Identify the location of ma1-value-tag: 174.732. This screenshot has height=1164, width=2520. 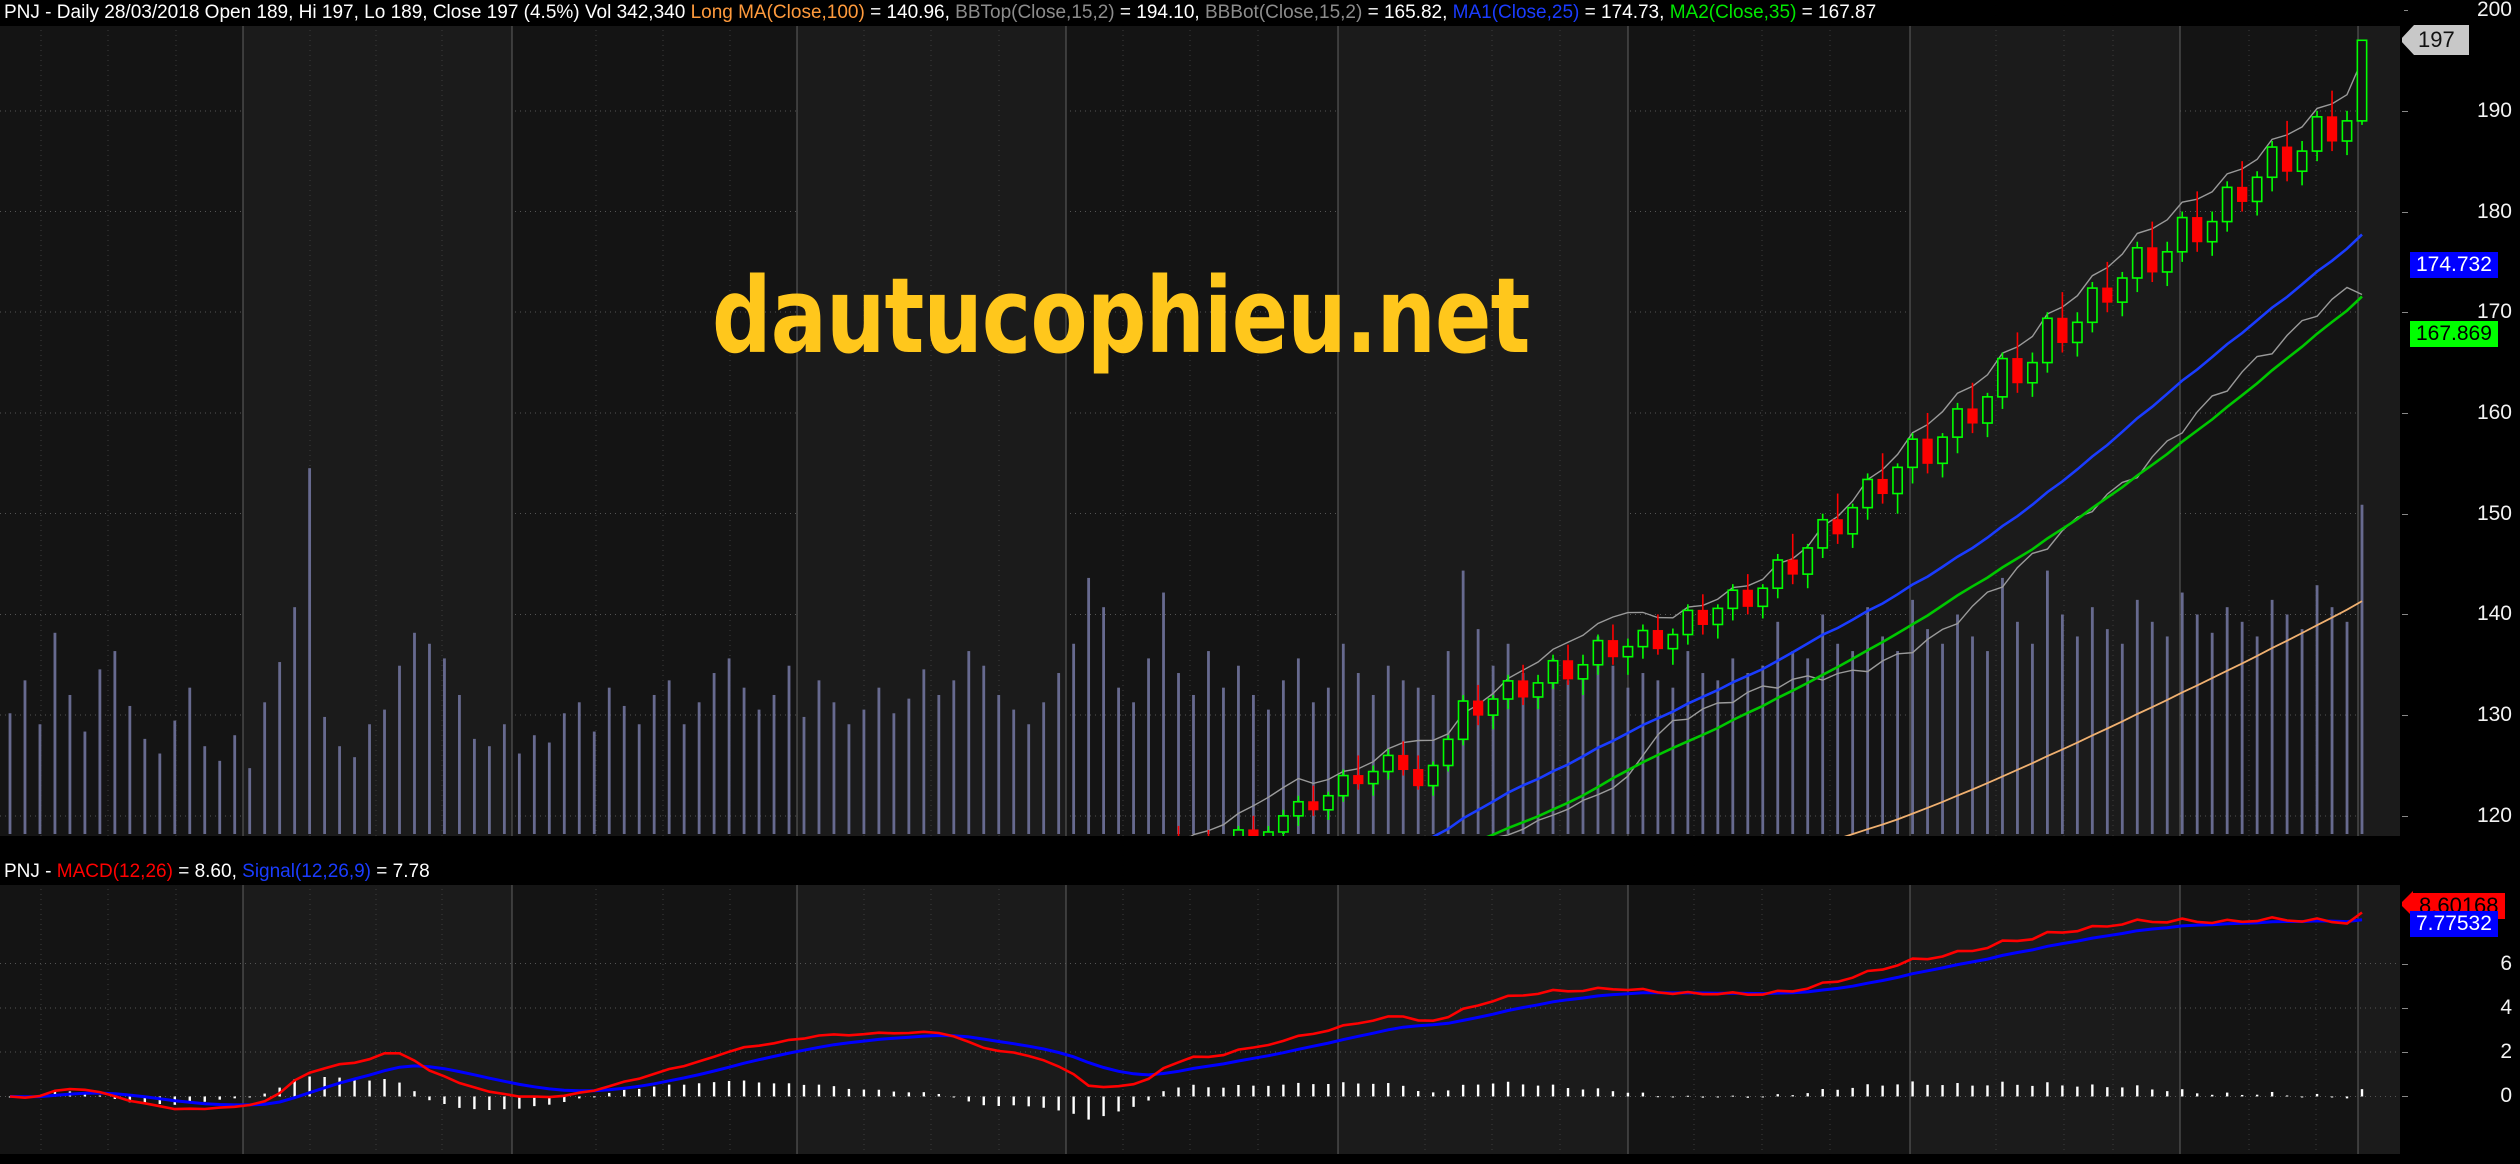
(2454, 264).